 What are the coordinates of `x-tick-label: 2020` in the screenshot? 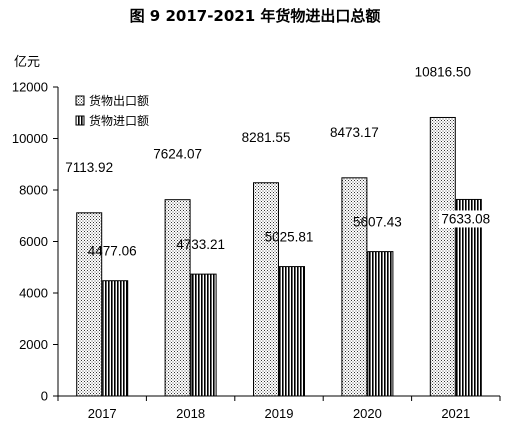 It's located at (367, 413).